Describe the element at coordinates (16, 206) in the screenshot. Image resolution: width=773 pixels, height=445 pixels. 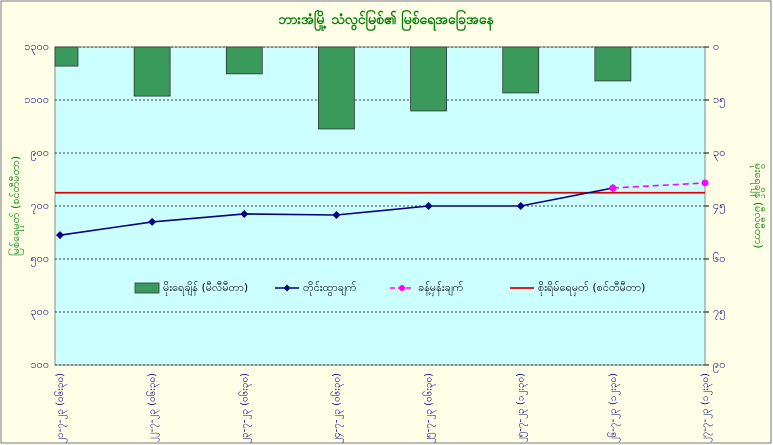
I see `y-axis-label: မြစ်ရေမှတ် (စင်တီမီတာ)` at that location.